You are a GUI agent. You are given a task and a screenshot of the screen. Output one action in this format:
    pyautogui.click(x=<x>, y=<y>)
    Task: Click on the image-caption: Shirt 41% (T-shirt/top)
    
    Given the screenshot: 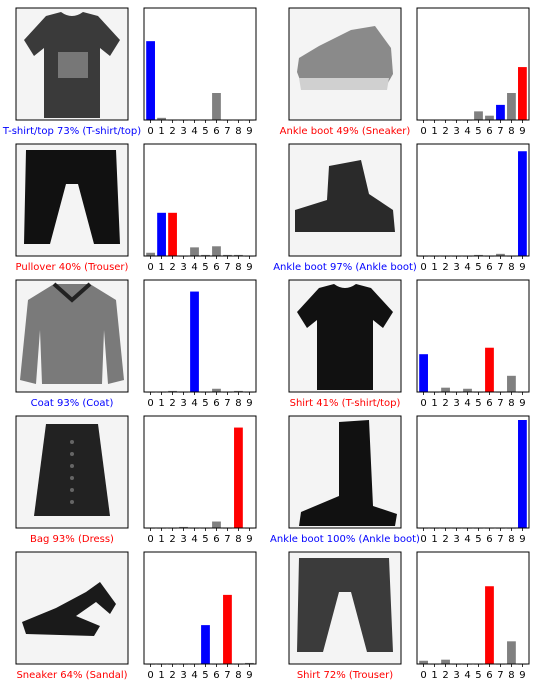 What is the action you would take?
    pyautogui.click(x=345, y=403)
    